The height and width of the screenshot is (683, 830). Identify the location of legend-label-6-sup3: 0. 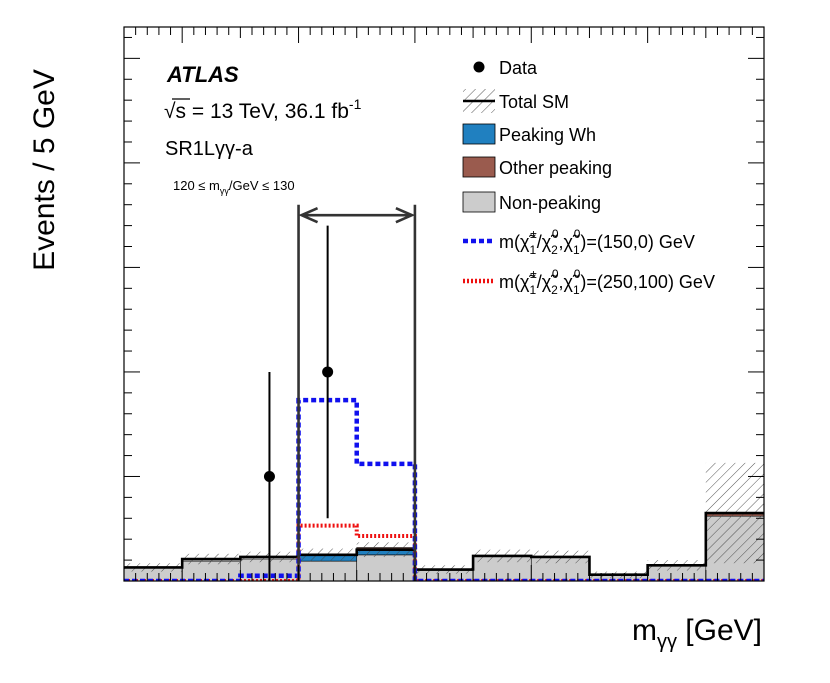
(577, 274).